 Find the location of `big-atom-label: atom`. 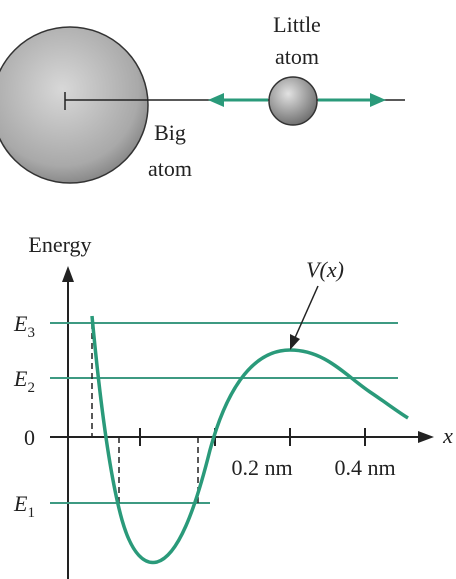

big-atom-label: atom is located at coordinates (170, 168).